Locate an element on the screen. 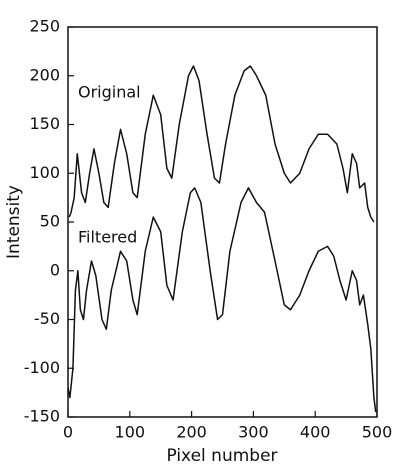  y-tick-label: 50 is located at coordinates (50, 221).